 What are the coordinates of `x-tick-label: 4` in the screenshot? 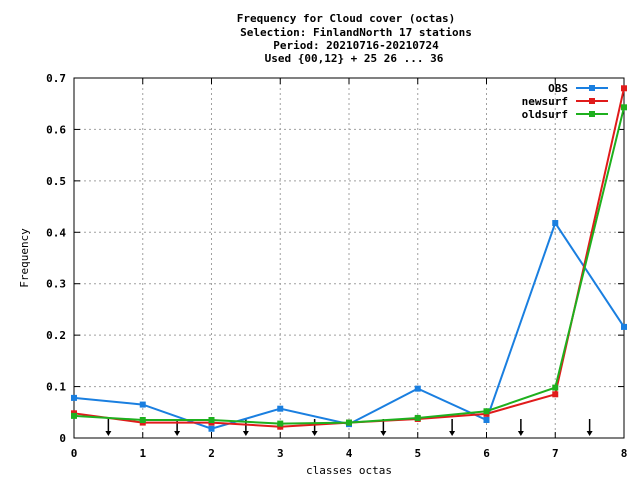 It's located at (349, 453).